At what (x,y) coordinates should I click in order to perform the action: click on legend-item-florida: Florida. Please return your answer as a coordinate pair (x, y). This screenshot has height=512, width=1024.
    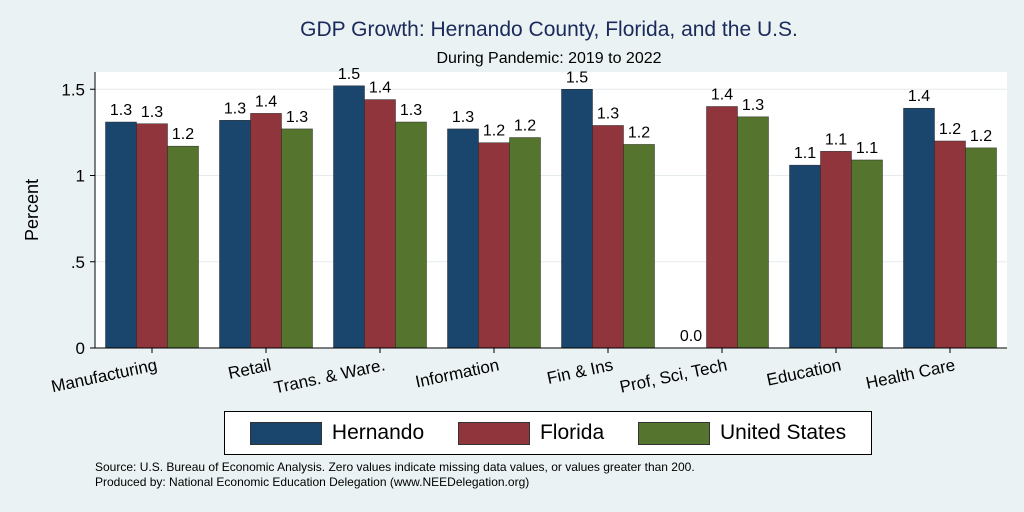
    Looking at the image, I should click on (531, 433).